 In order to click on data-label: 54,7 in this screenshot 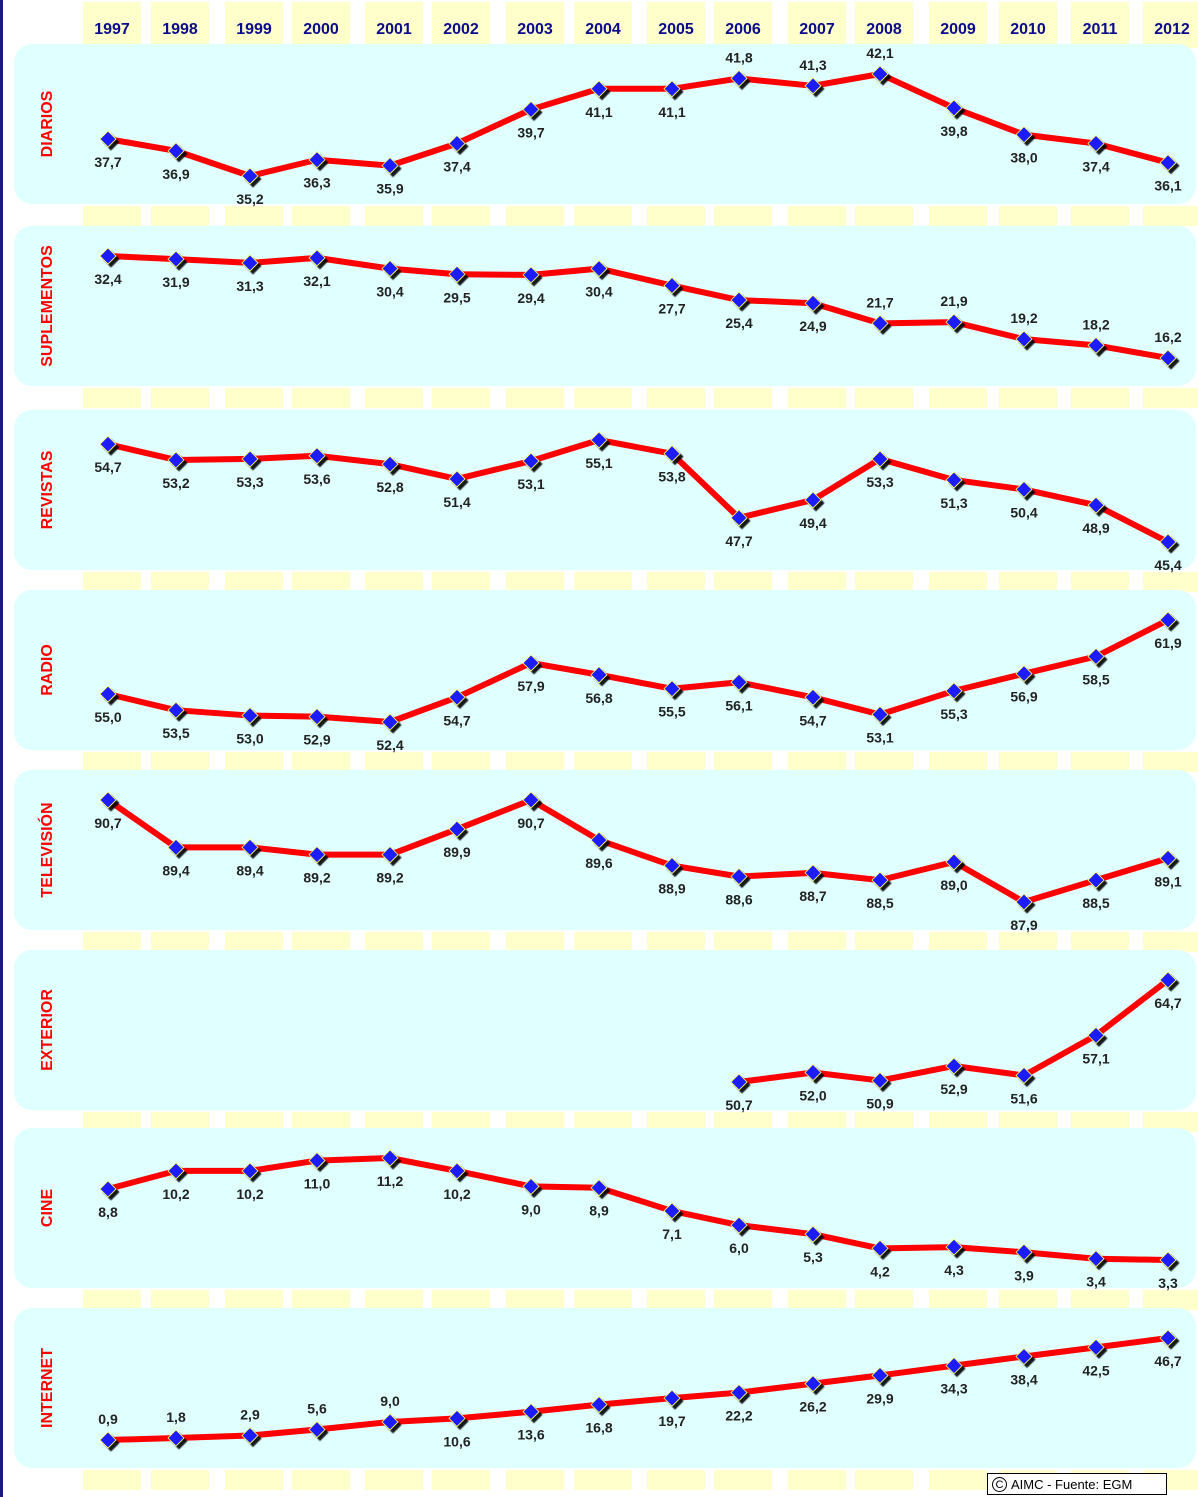, I will do `click(456, 720)`.